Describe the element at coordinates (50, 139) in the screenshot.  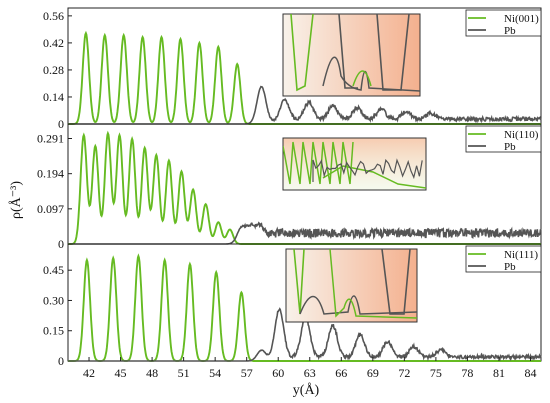
I see `y-tick-label: 0.291` at that location.